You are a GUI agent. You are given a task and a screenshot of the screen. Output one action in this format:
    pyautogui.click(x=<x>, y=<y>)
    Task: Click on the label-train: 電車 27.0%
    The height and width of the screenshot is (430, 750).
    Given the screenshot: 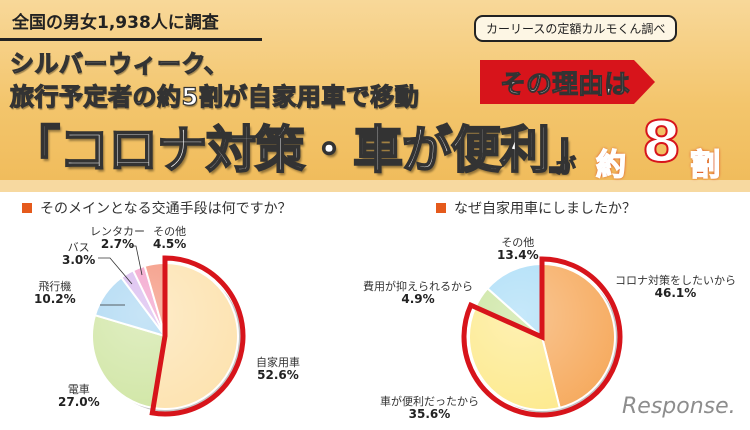 What is the action you would take?
    pyautogui.click(x=79, y=396)
    